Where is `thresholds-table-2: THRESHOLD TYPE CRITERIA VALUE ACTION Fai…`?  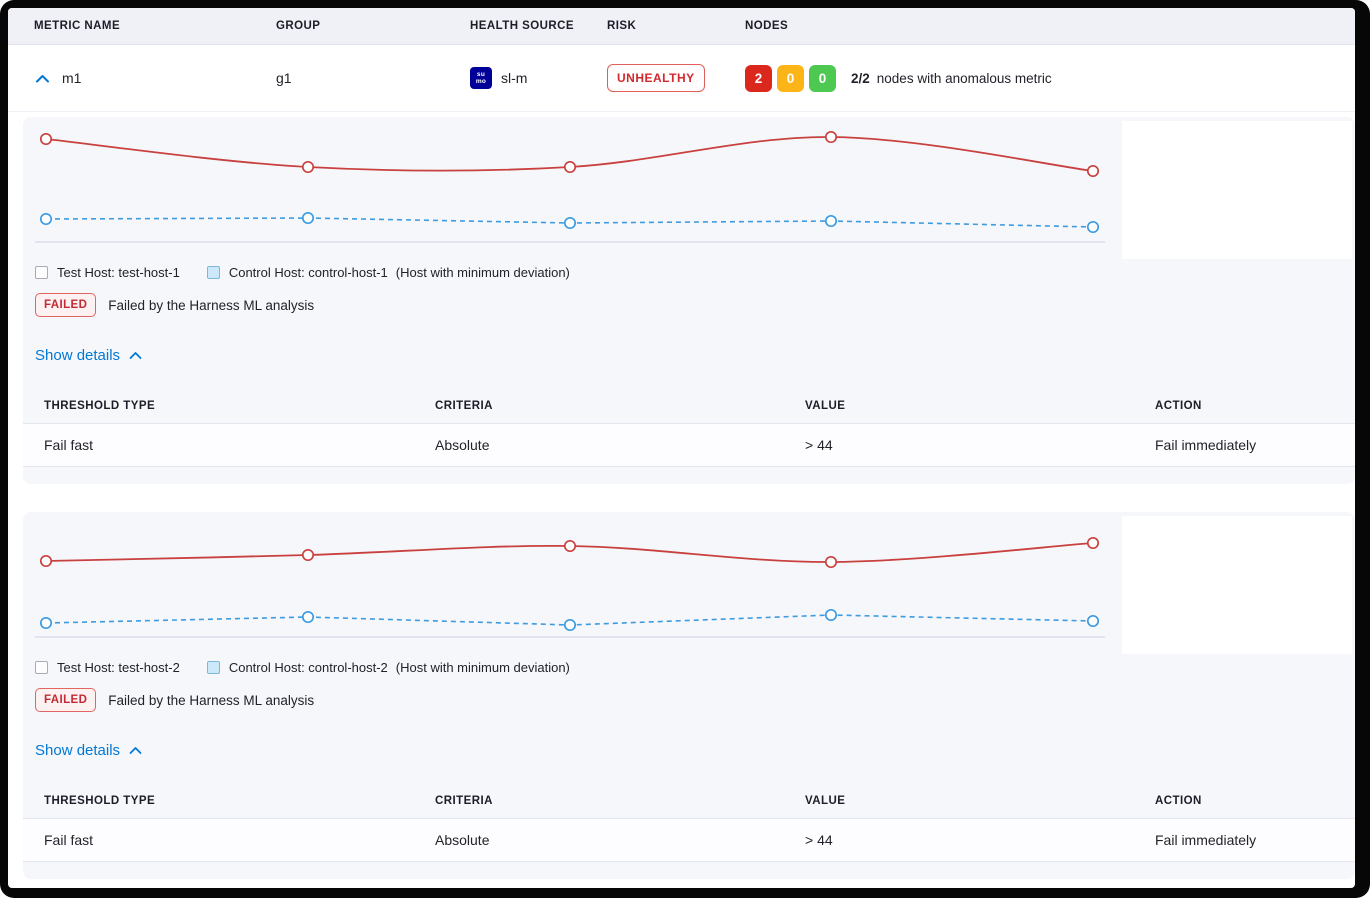
thresholds-table-2: THRESHOLD TYPE CRITERIA VALUE ACTION Fai… is located at coordinates (689, 823).